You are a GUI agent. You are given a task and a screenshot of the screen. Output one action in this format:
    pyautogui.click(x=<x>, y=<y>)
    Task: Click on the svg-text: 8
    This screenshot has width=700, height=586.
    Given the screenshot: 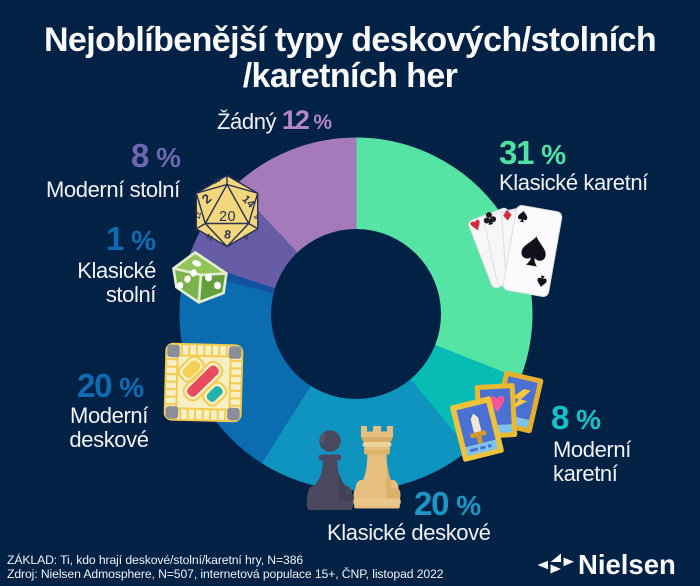 What is the action you would take?
    pyautogui.click(x=227, y=234)
    